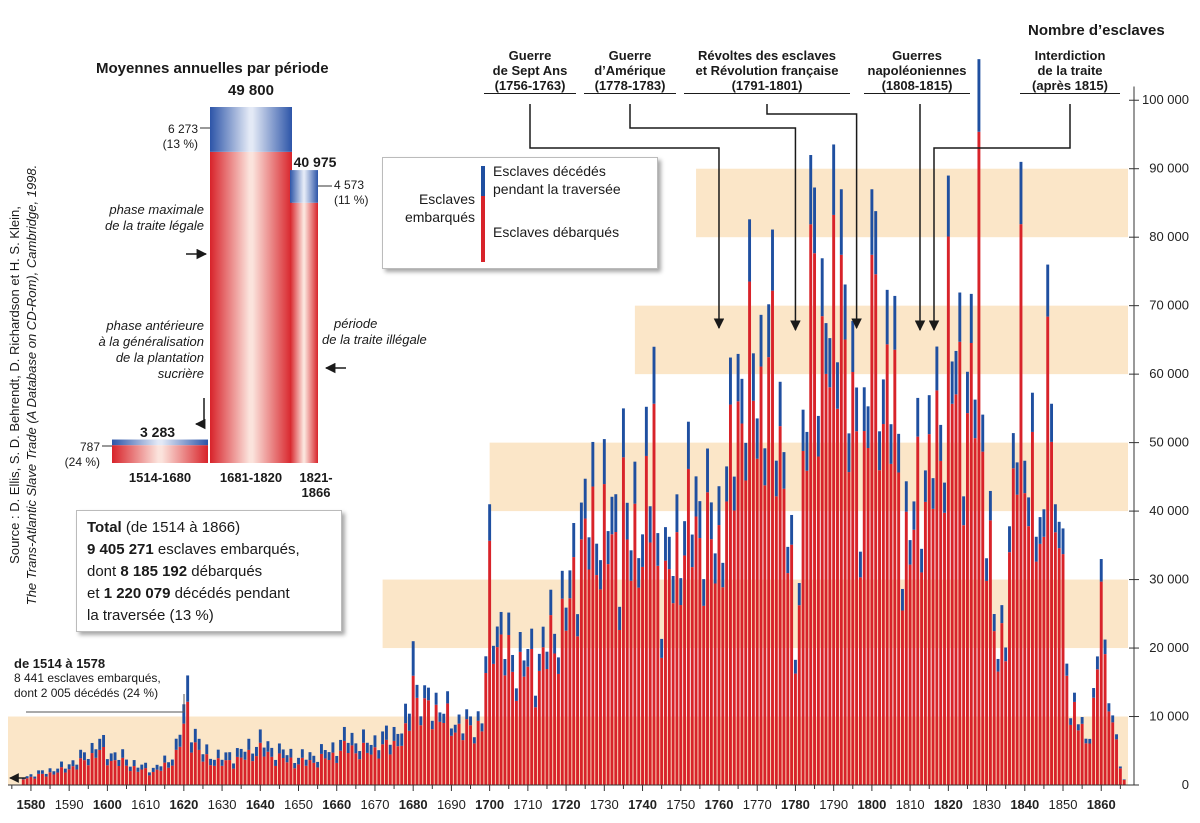  I want to click on y-tick-label: 20 000, so click(1169, 647).